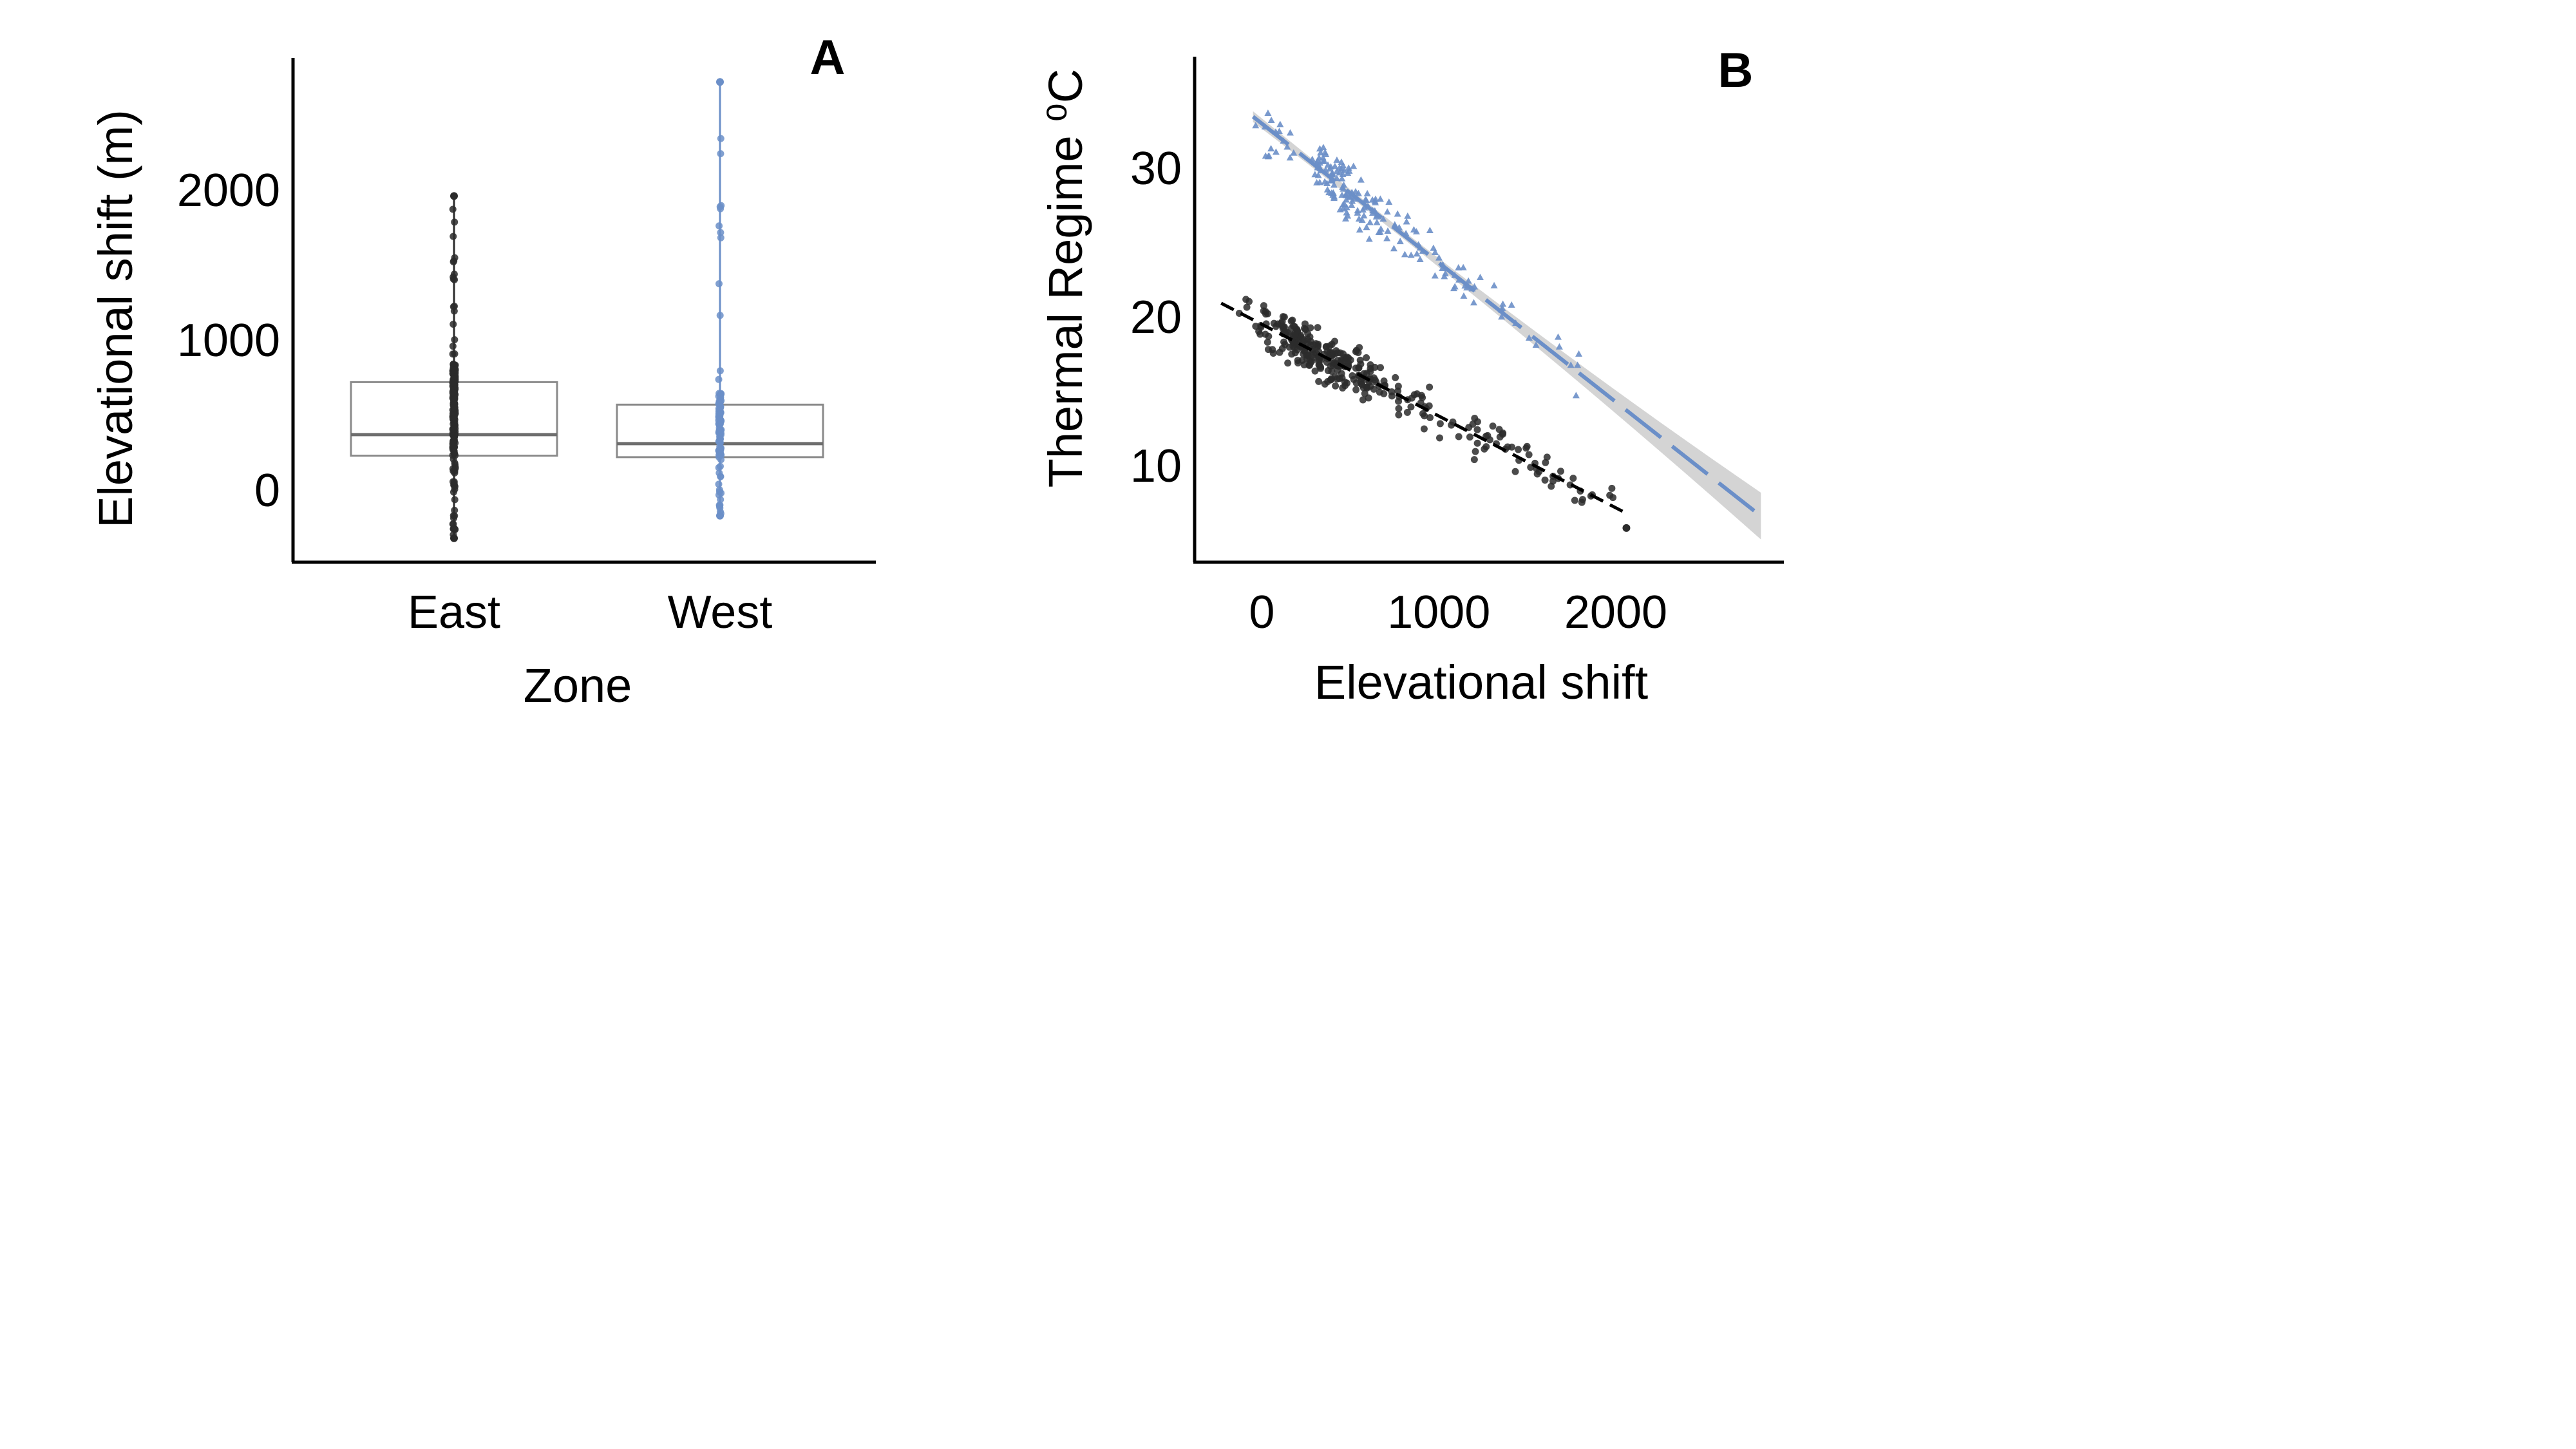  What do you see at coordinates (1156, 168) in the screenshot?
I see `panel-b-y-tick-label: 30` at bounding box center [1156, 168].